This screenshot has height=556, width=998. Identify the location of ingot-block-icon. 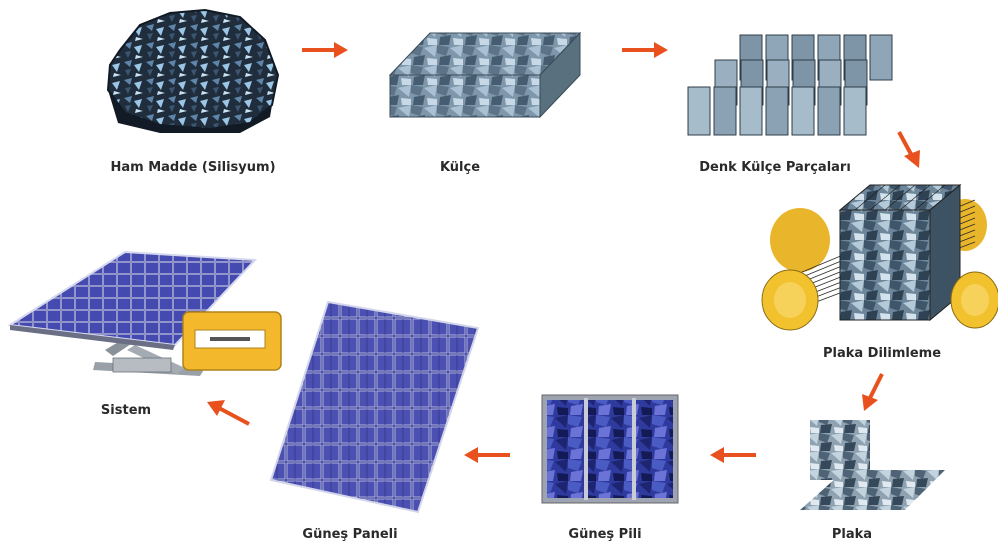
(485, 75).